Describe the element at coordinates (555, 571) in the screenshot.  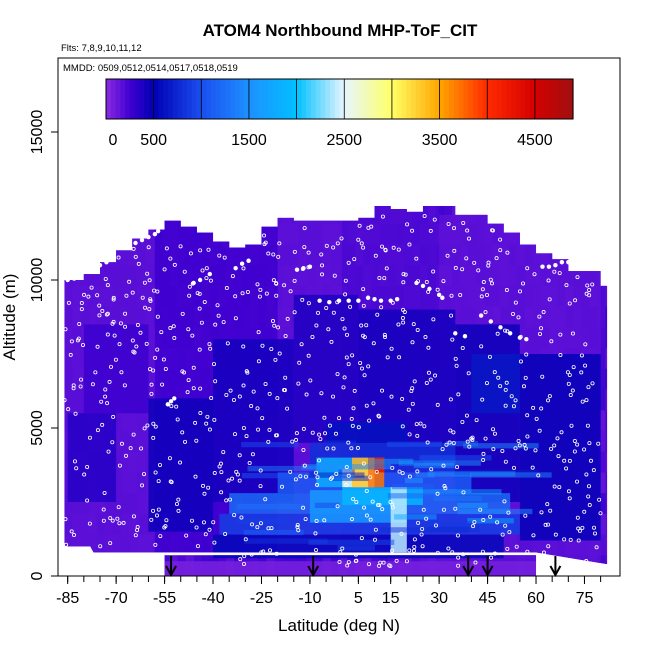
I see `release-arrow-head` at that location.